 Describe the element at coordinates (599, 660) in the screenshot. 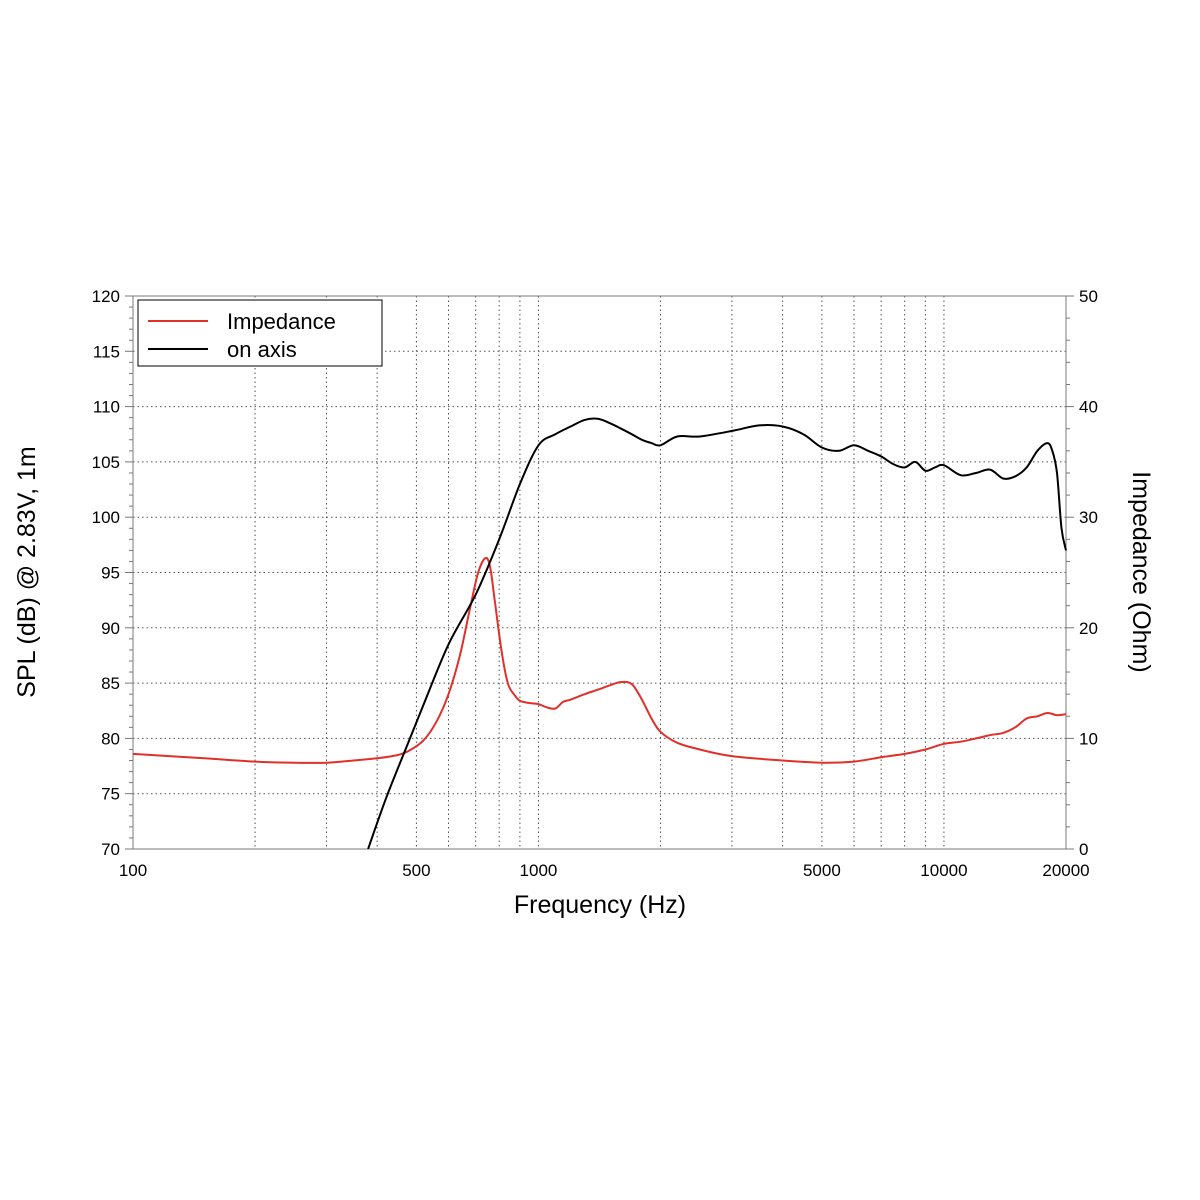

I see `series-line-impedance` at that location.